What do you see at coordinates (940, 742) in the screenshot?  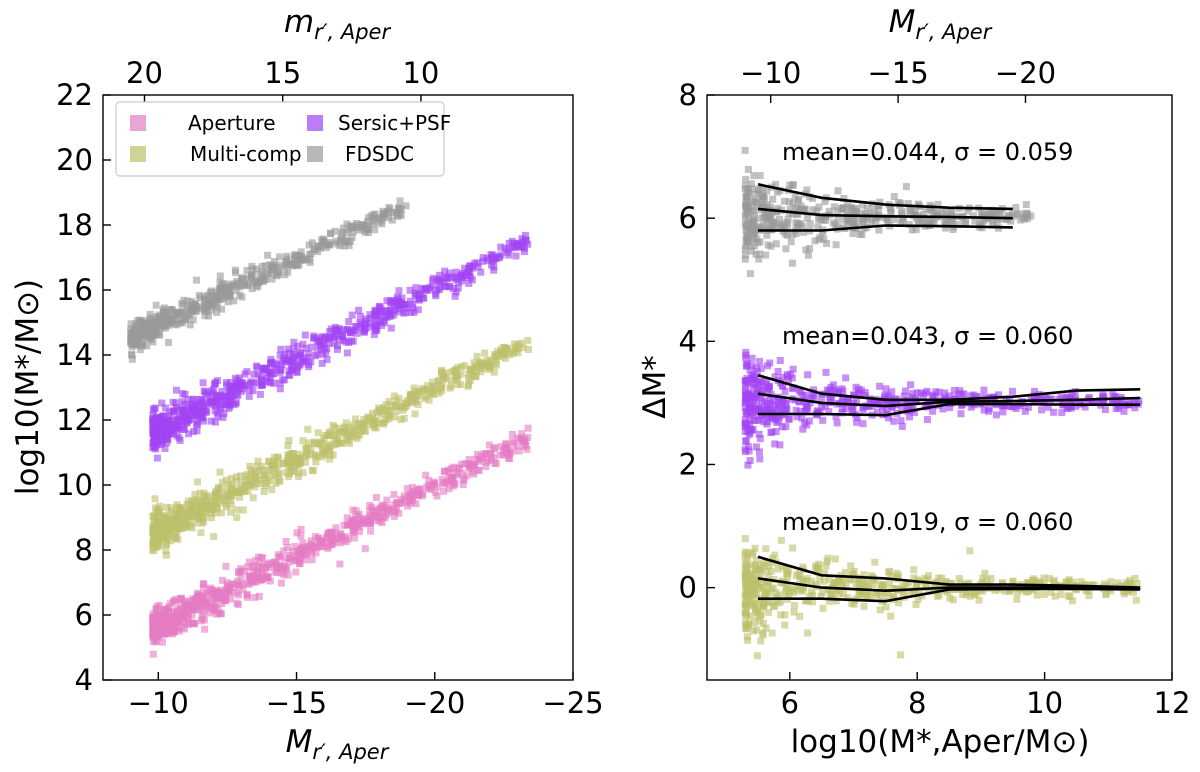 I see `right-x-axis-label: log10(M*,Aper/M⊙)` at bounding box center [940, 742].